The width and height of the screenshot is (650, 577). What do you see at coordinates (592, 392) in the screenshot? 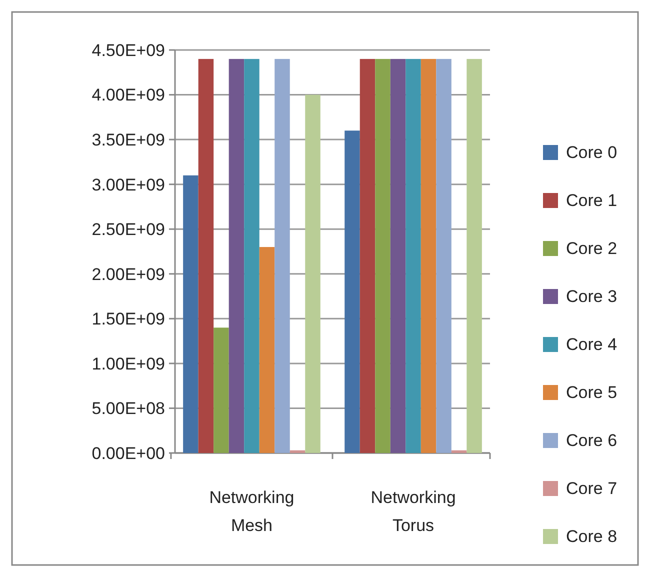
I see `legend-label: Core 5` at bounding box center [592, 392].